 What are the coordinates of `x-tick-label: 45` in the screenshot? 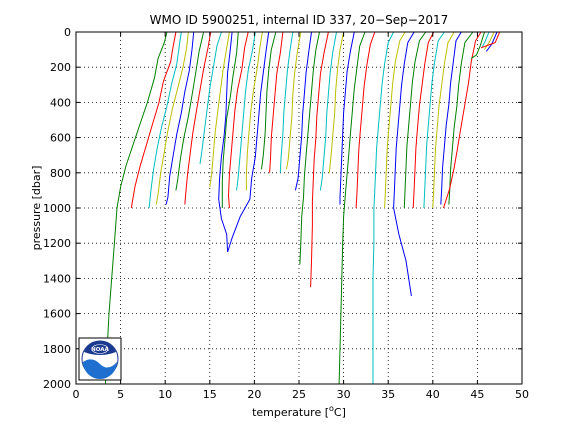 It's located at (477, 394).